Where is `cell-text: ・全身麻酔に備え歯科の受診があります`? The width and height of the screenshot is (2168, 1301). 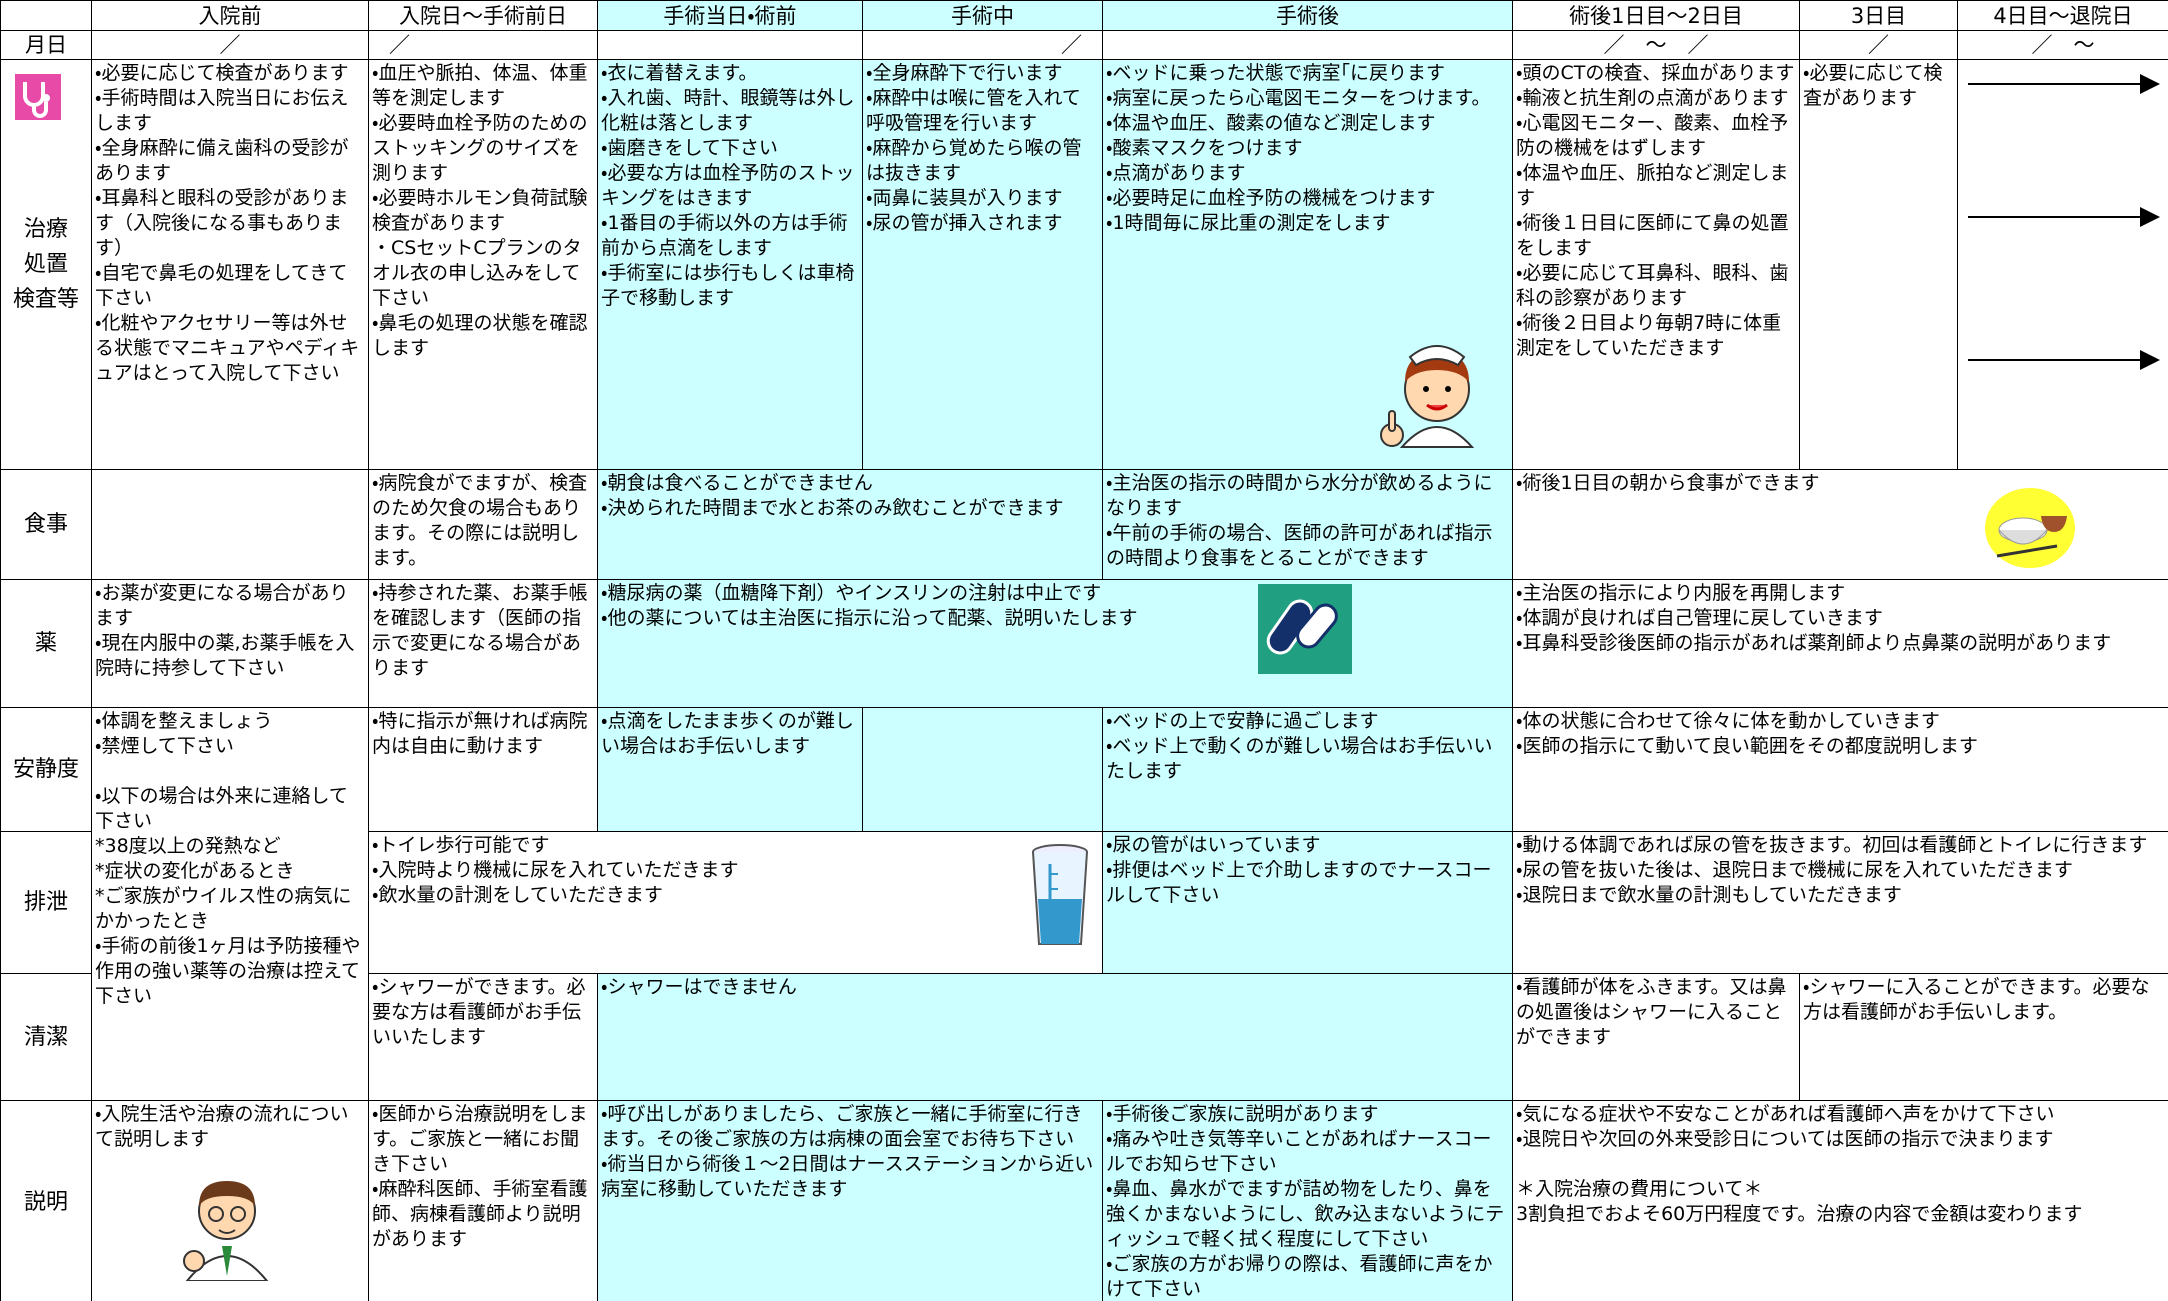 cell-text: ・全身麻酔に備え歯科の受診があります is located at coordinates (222, 160).